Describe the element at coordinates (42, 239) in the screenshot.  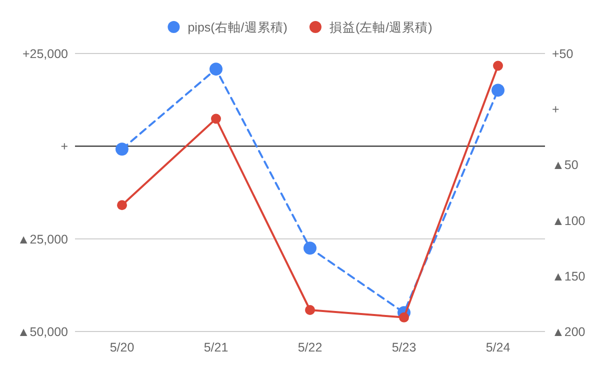
I see `y-tick-label: ▲25,000` at that location.